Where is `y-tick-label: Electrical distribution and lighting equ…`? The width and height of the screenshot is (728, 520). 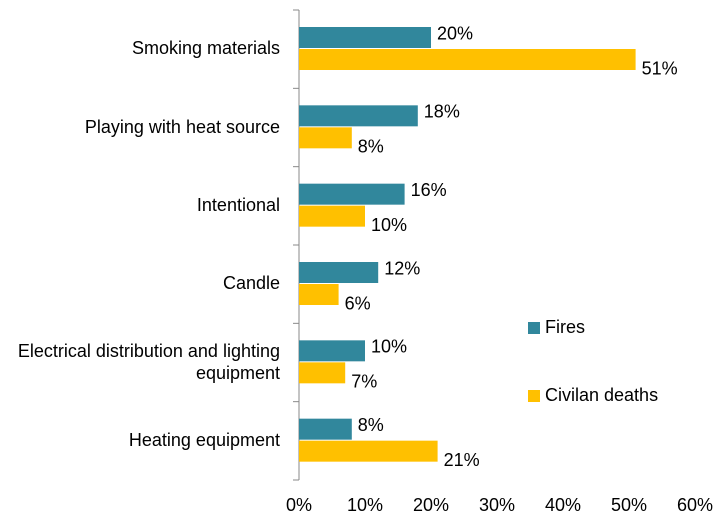 y-tick-label: Electrical distribution and lighting equ… is located at coordinates (148, 361).